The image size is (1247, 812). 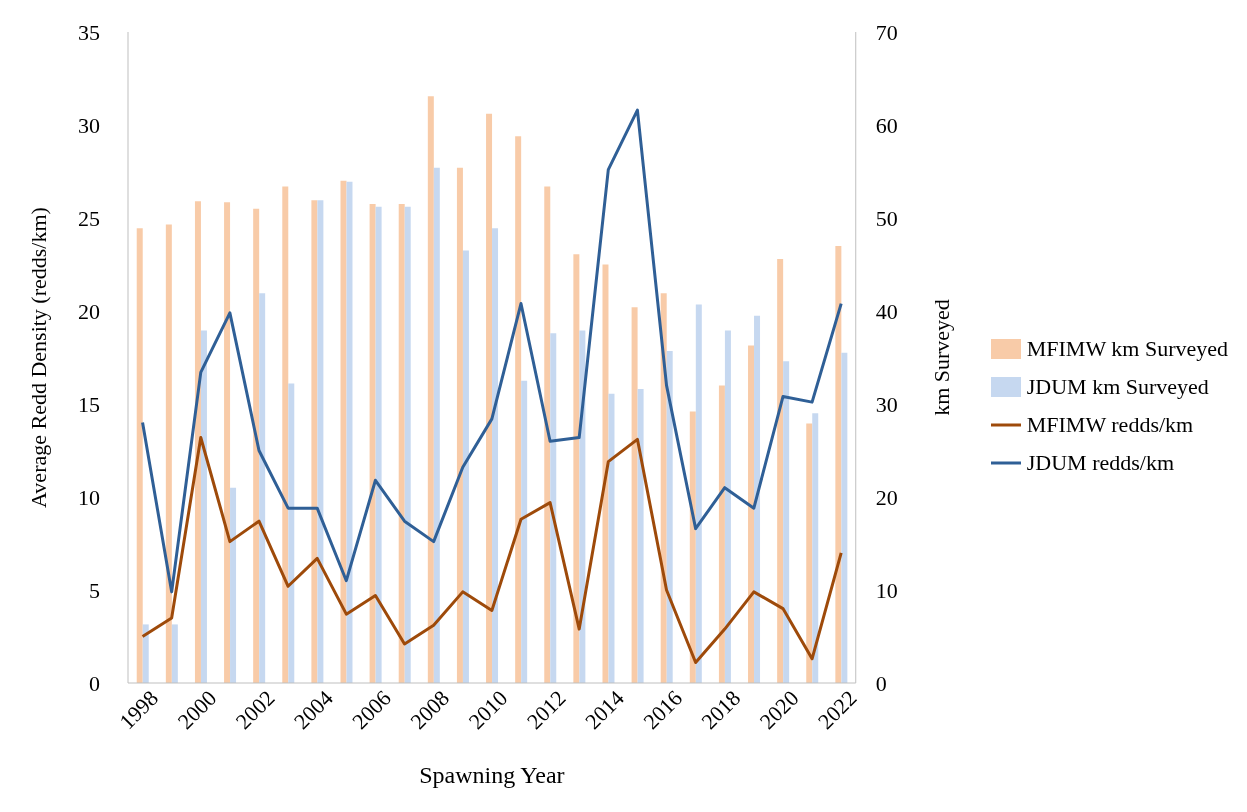 What do you see at coordinates (886, 590) in the screenshot?
I see `y2-tick-label: 10` at bounding box center [886, 590].